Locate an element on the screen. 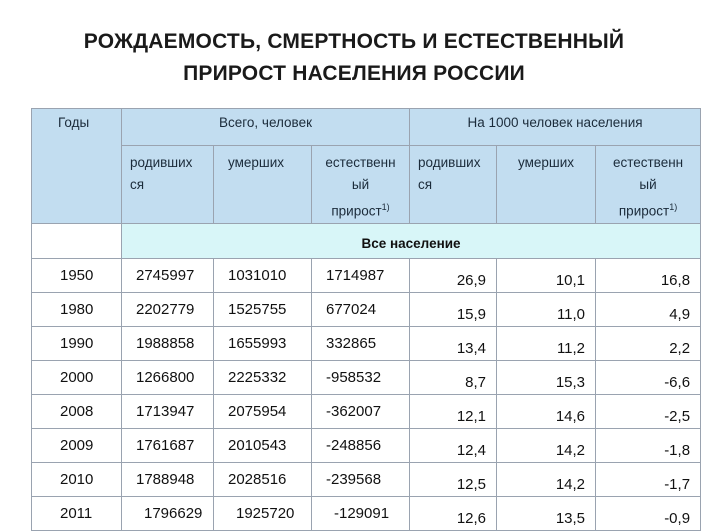 The height and width of the screenshot is (531, 708). footnote-mark: 1) is located at coordinates (385, 207).